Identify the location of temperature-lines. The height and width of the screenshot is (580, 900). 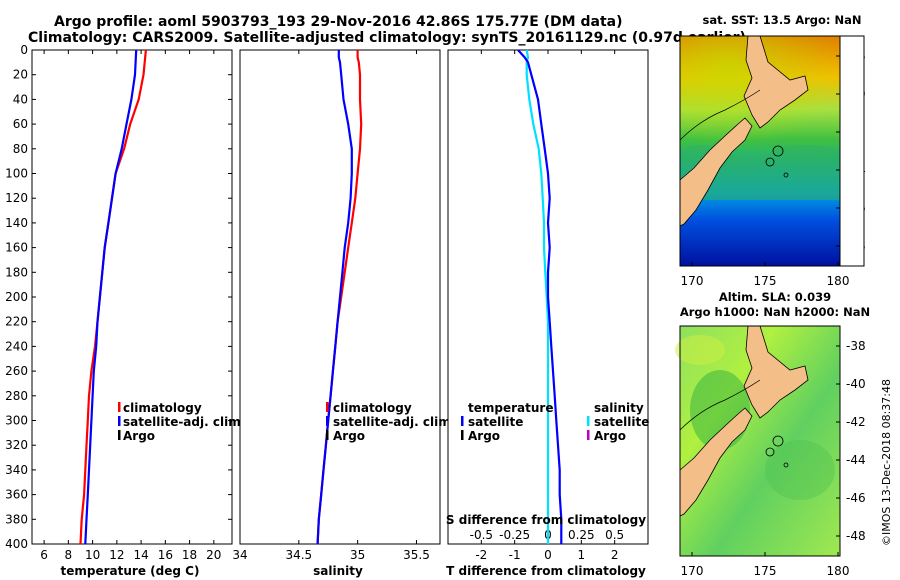
(113, 297).